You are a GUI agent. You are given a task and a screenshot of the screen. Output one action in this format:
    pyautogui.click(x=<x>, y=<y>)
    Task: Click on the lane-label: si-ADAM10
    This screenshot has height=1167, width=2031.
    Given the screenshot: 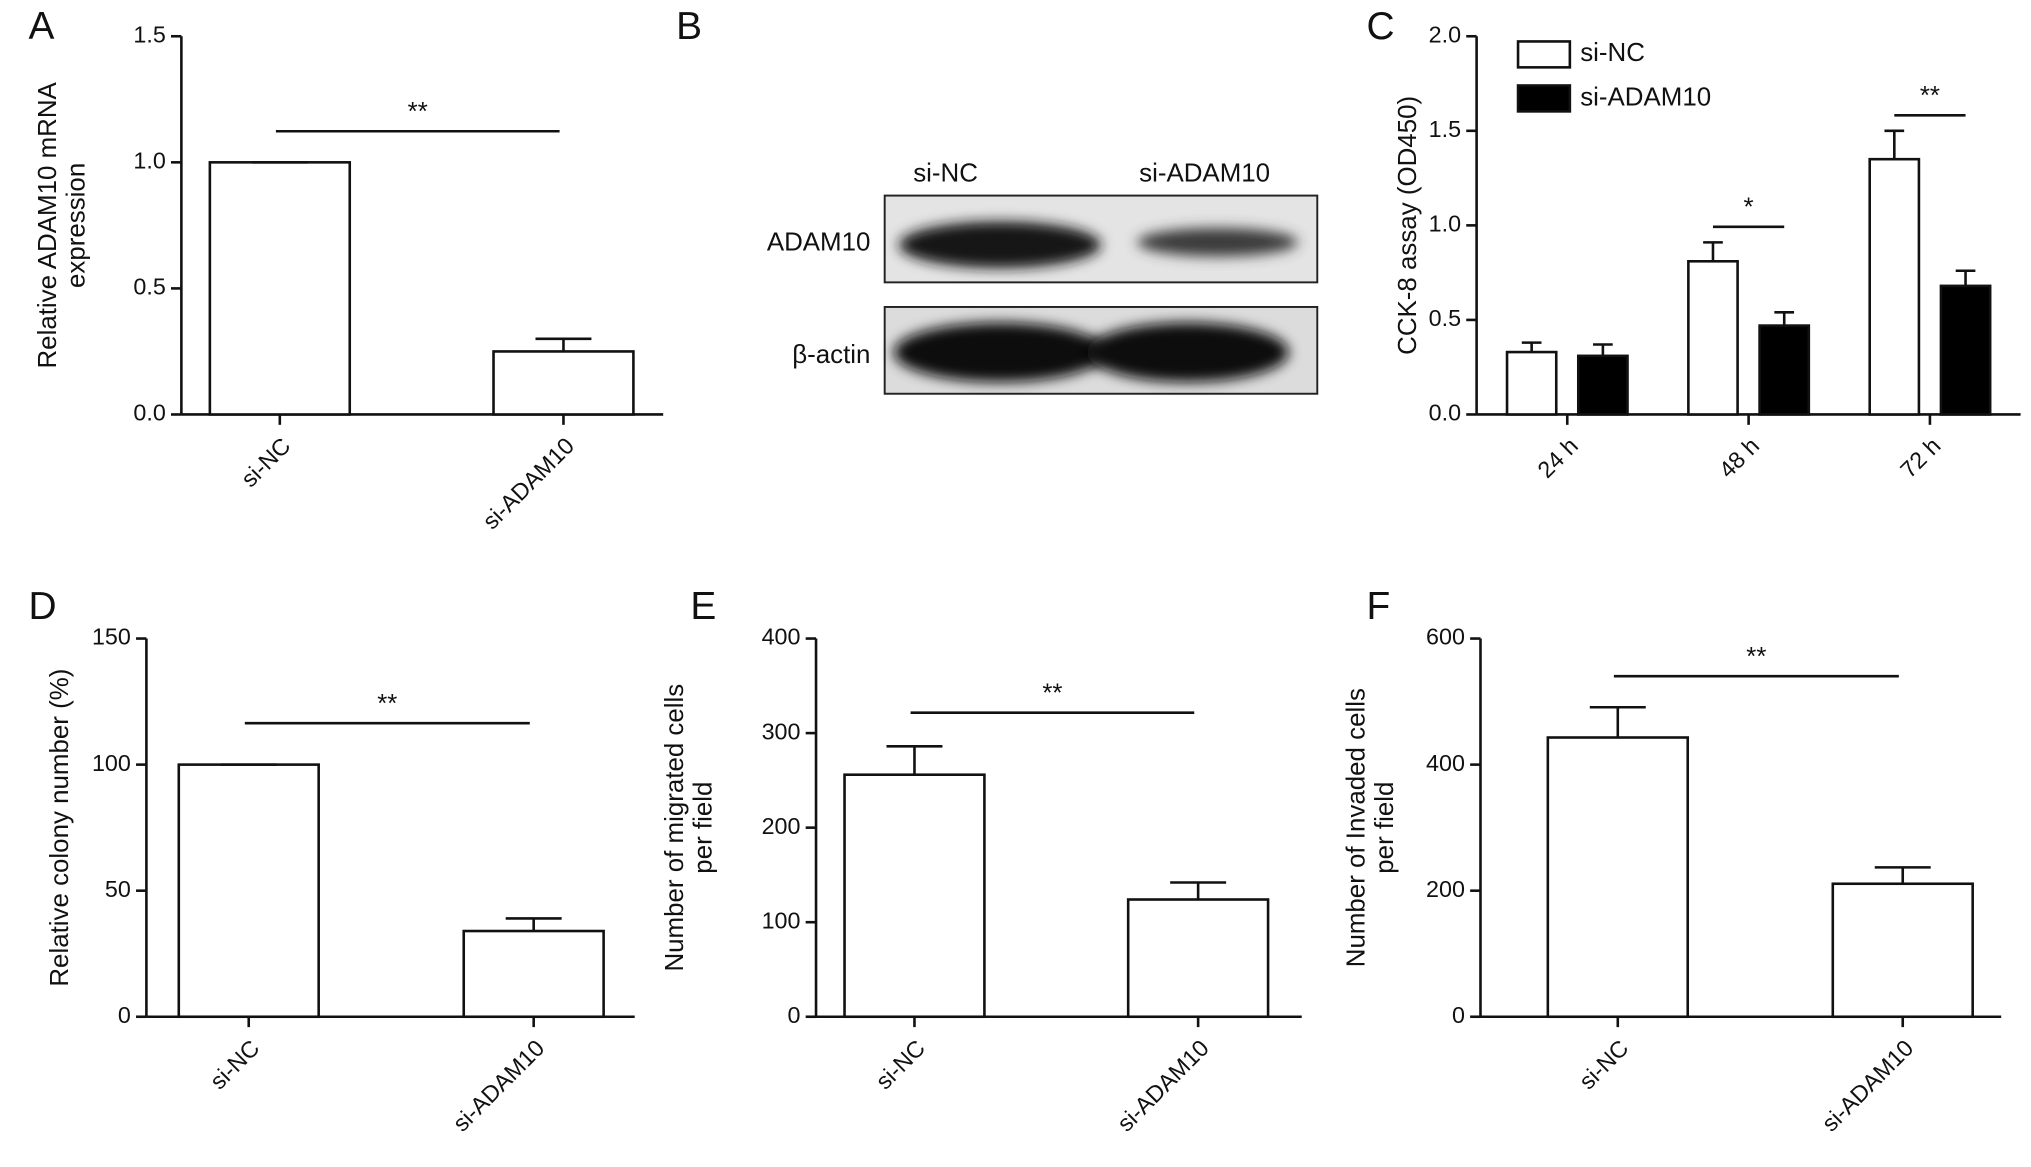 What is the action you would take?
    pyautogui.click(x=1204, y=174)
    